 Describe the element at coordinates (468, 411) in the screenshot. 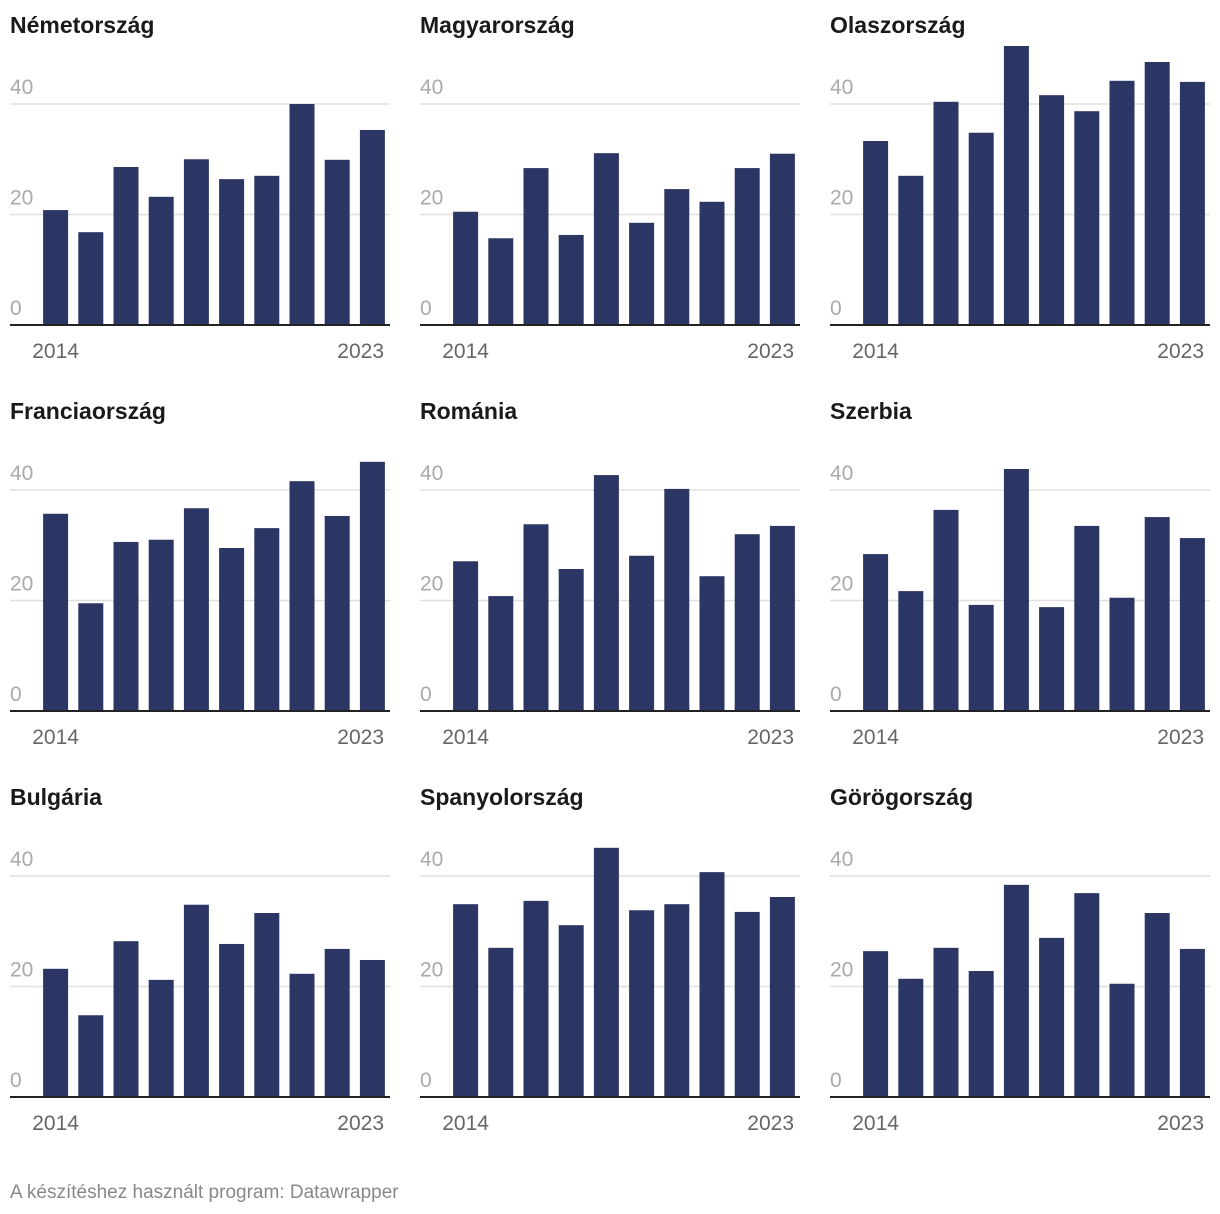

I see `panel-title: Románia` at that location.